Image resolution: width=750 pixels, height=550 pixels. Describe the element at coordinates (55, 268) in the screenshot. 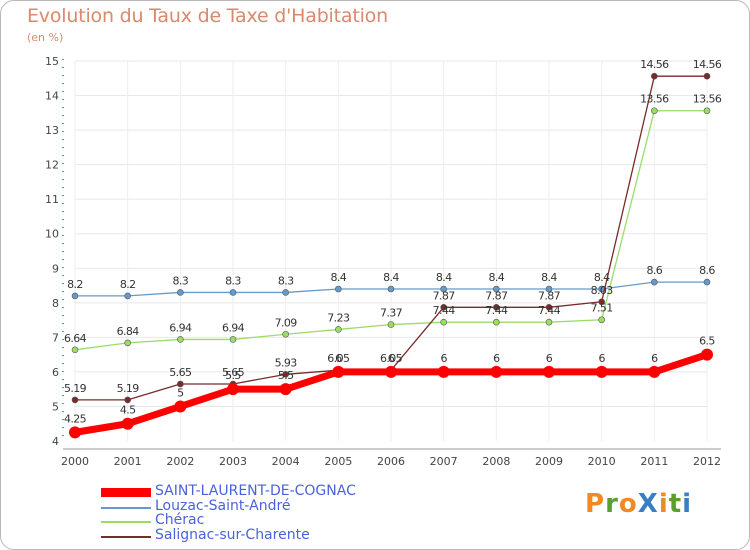

I see `y-tick-label: 9` at that location.